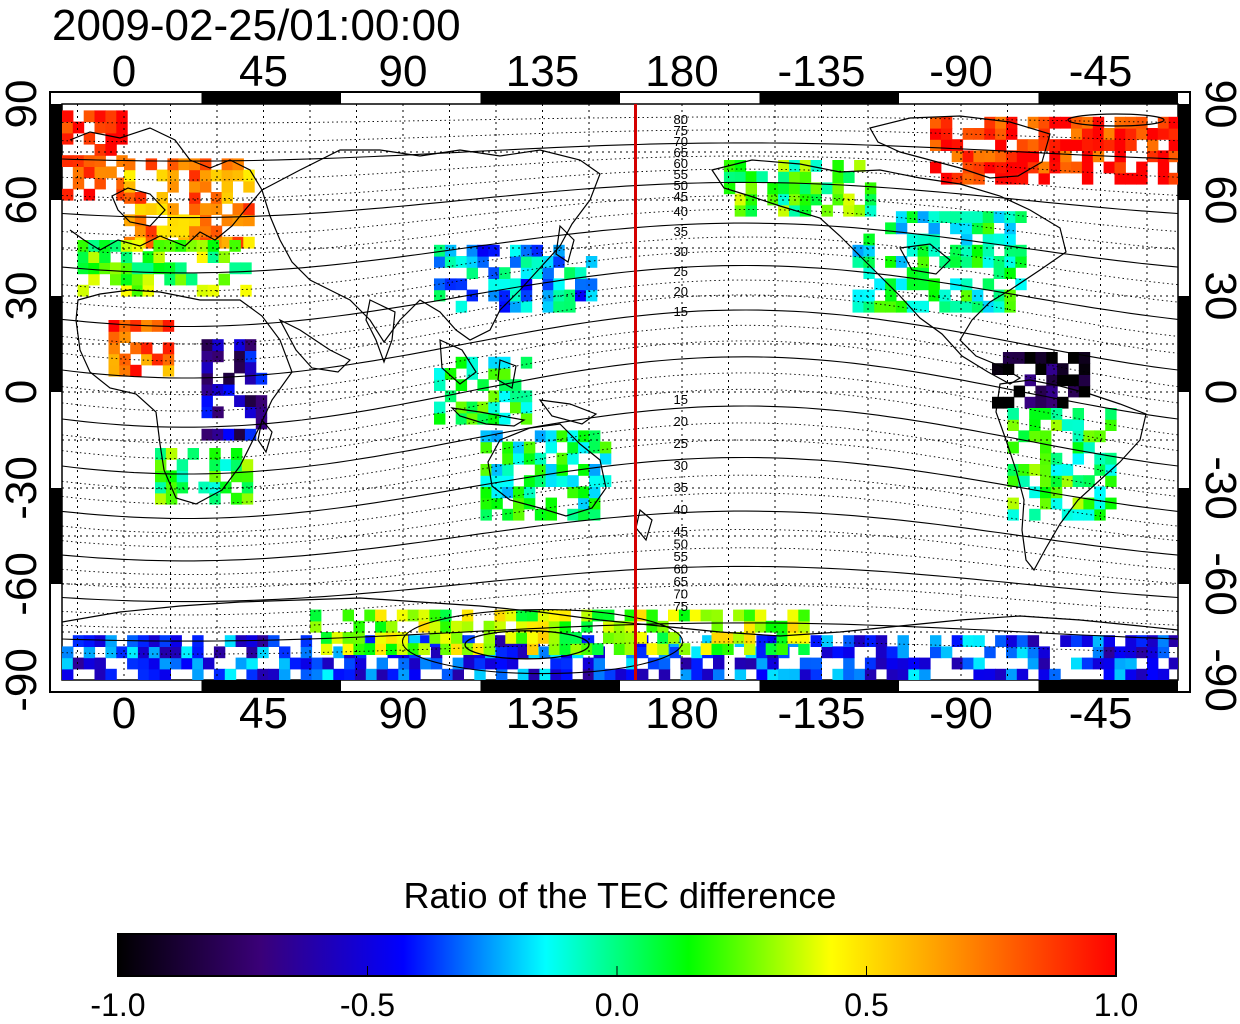 This screenshot has height=1024, width=1240. I want to click on frame-bar-top, so click(271, 98).